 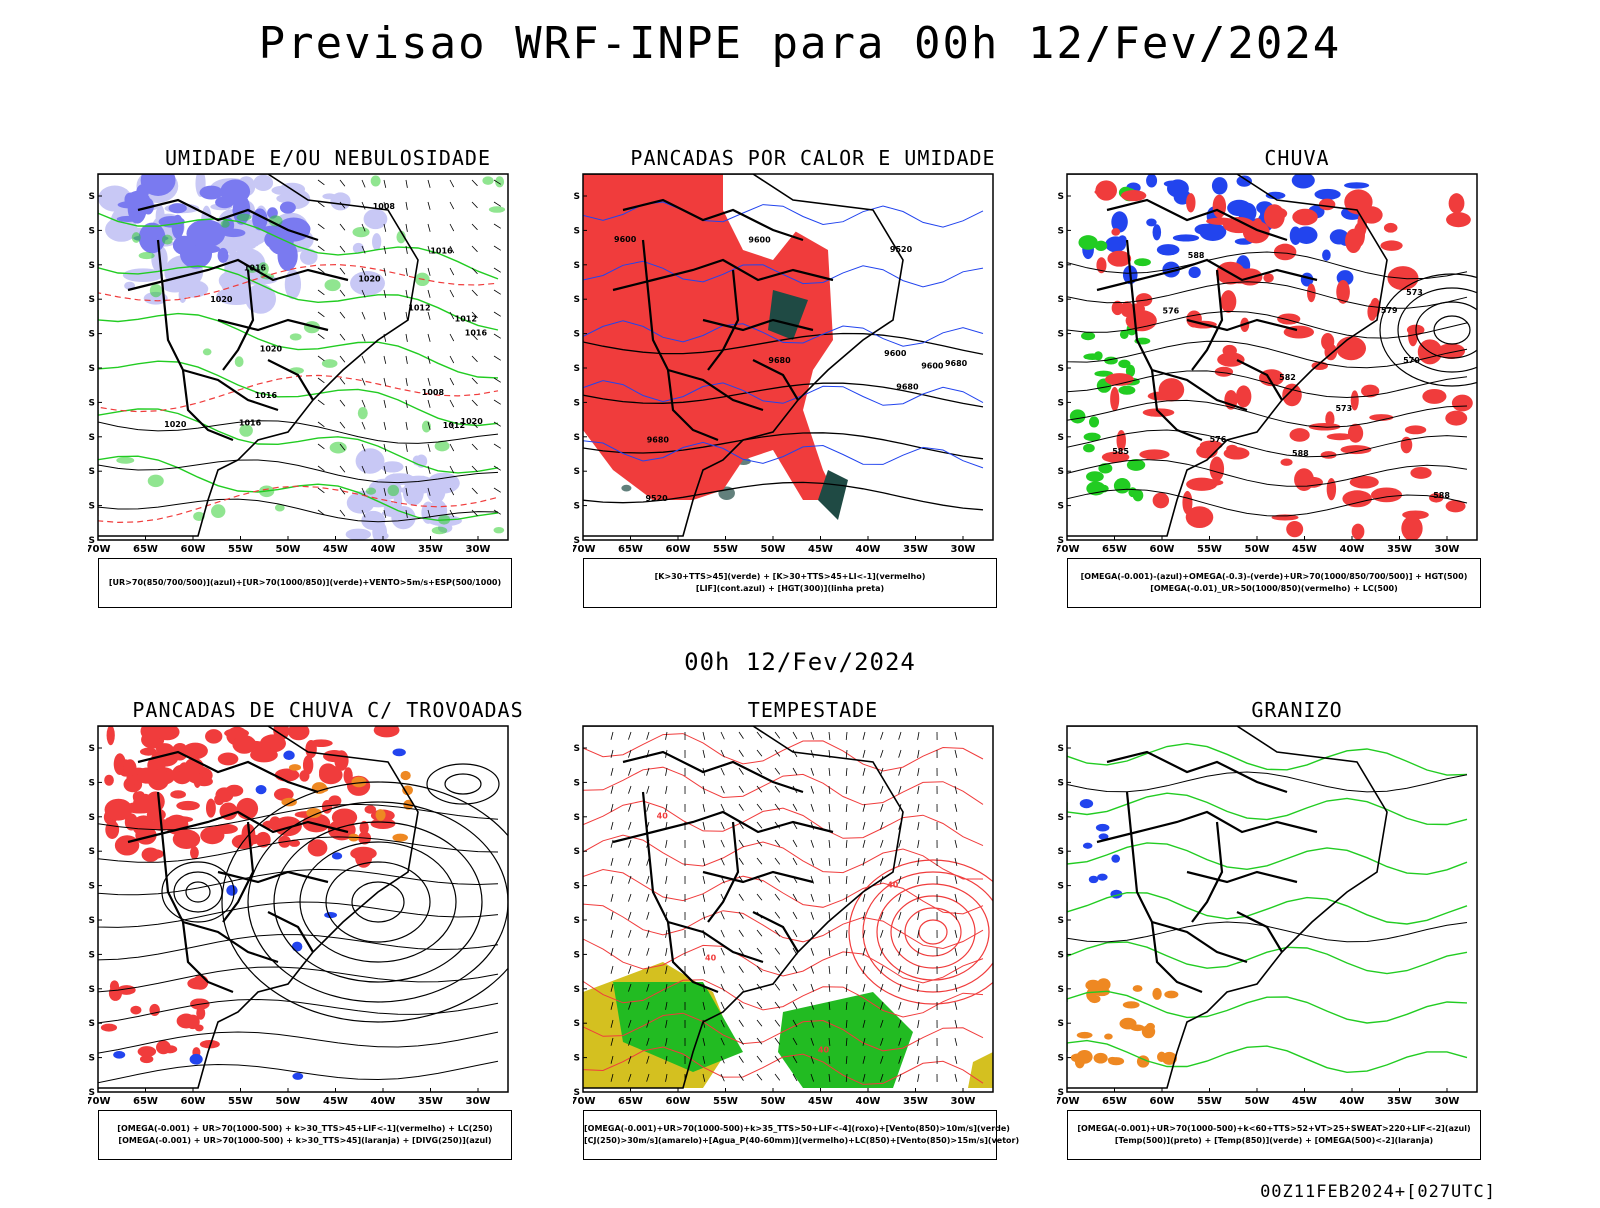 I want to click on longitude-label: 35W, so click(x=430, y=1101).